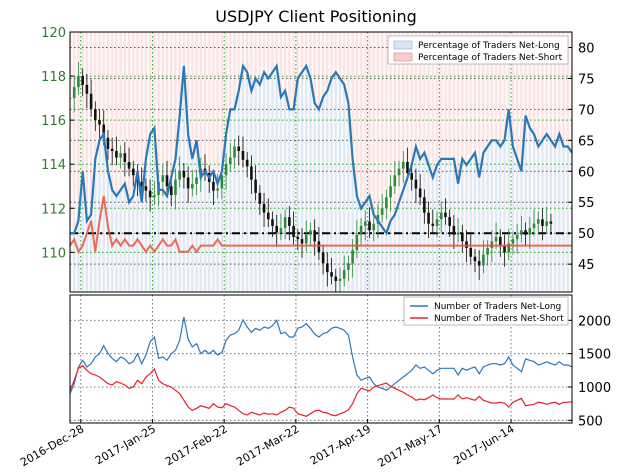 The height and width of the screenshot is (473, 624). Describe the element at coordinates (594, 355) in the screenshot. I see `count-tick-label: 1500` at that location.